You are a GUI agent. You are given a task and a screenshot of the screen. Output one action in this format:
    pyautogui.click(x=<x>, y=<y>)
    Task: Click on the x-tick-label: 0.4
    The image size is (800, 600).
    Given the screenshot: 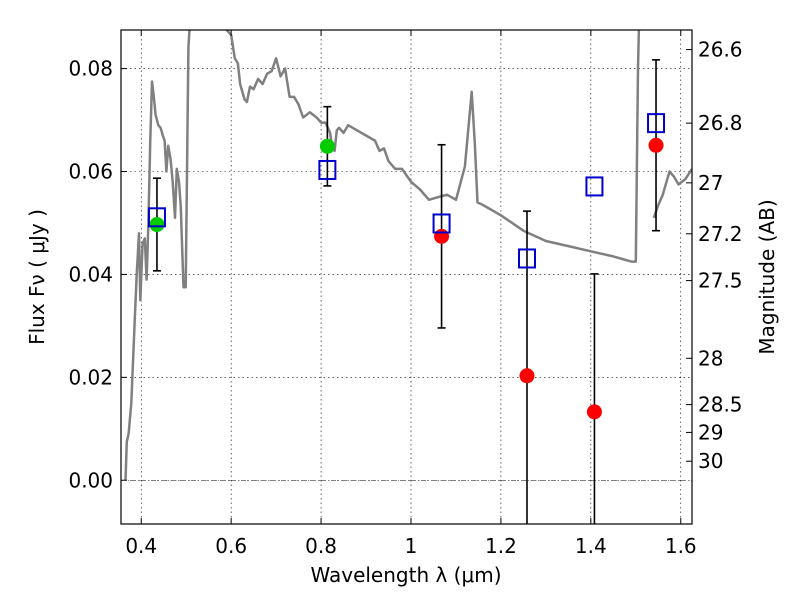 What is the action you would take?
    pyautogui.click(x=141, y=546)
    